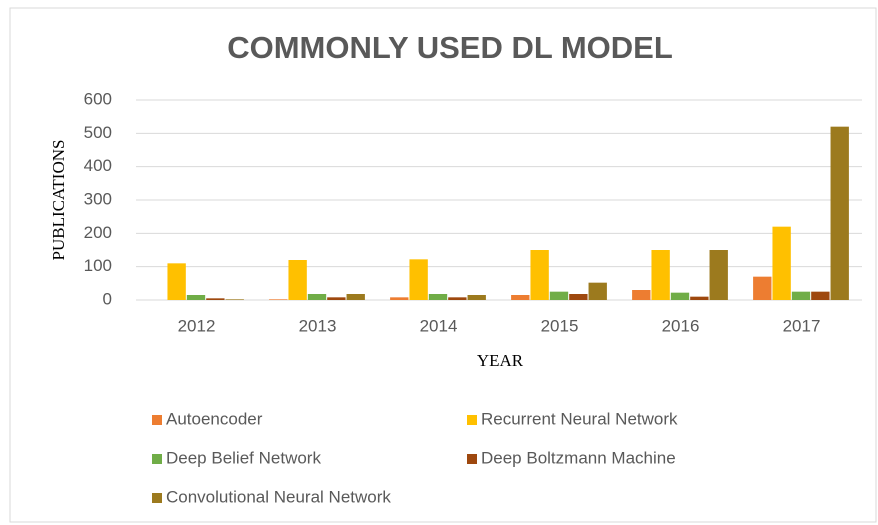 The width and height of the screenshot is (878, 525). What do you see at coordinates (450, 47) in the screenshot?
I see `chart-title: COMMONLY USED DL MODEL` at bounding box center [450, 47].